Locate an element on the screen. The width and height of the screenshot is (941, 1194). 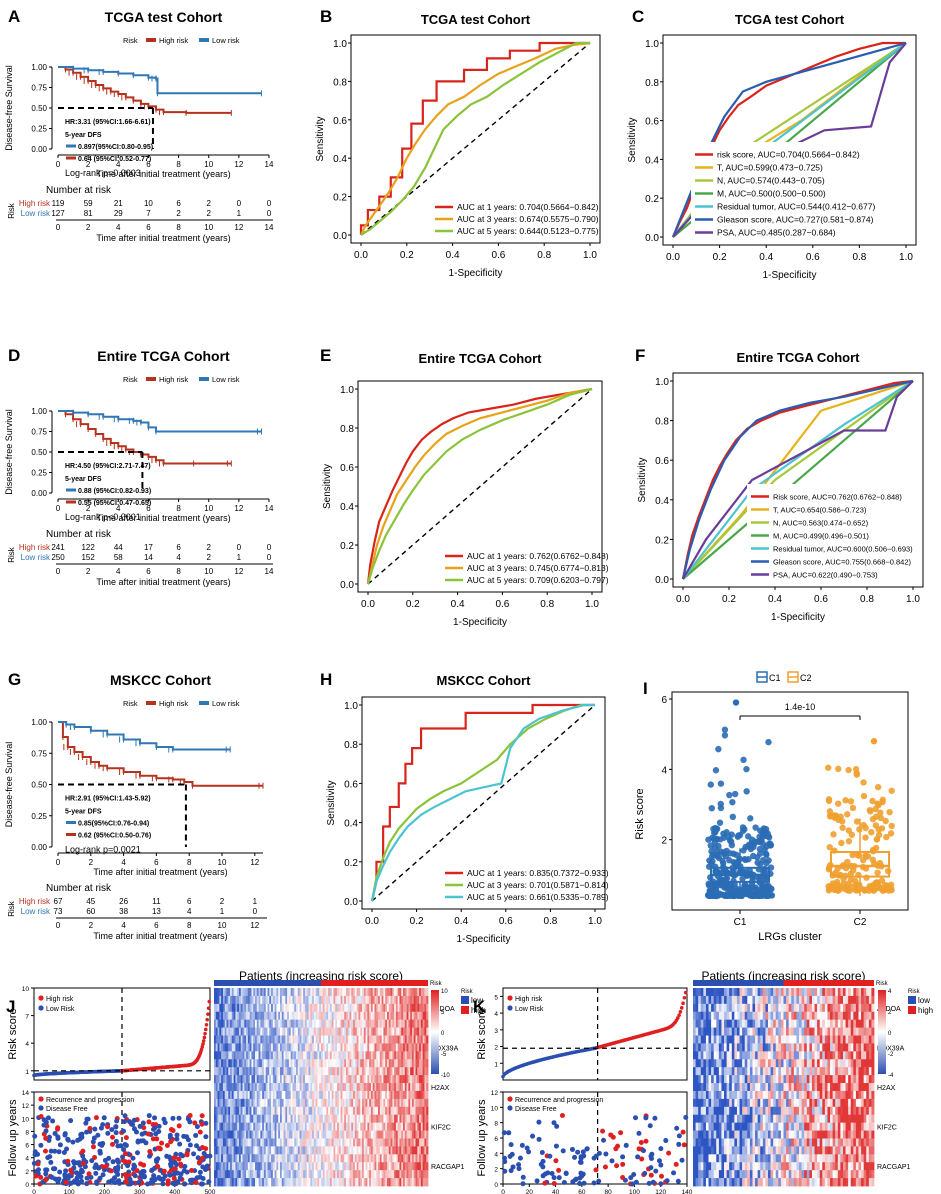
legend-label: PSA, AUC=0.485(0.287−0.684) is located at coordinates (776, 233).